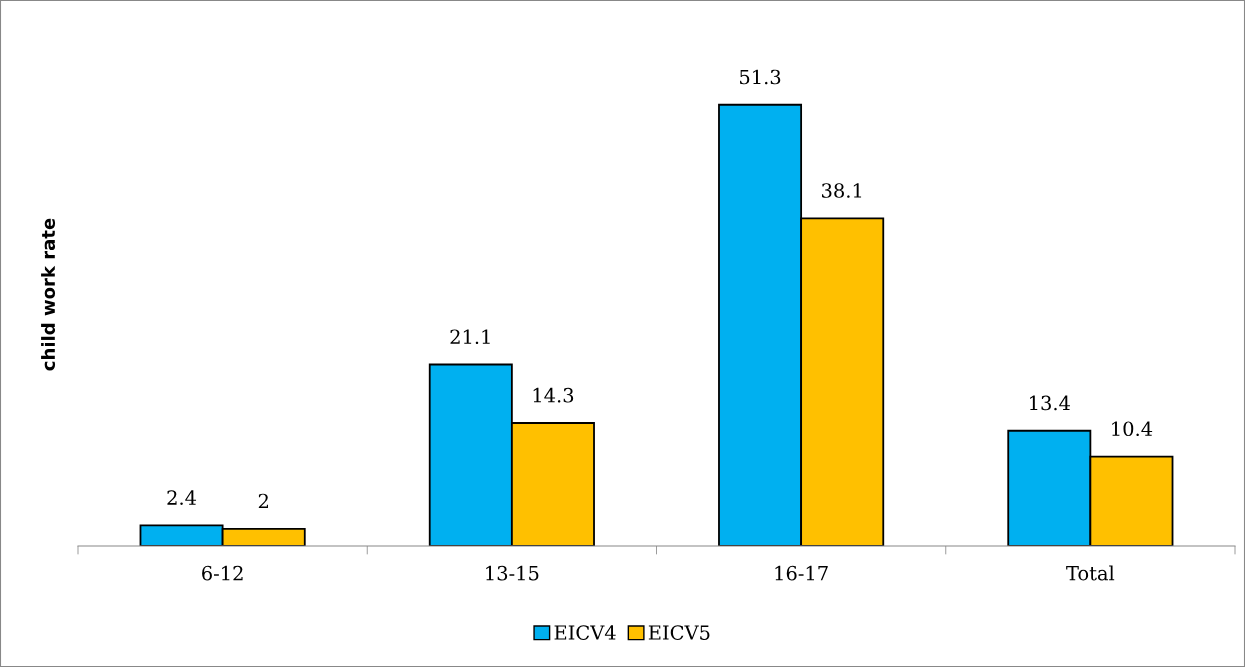 This screenshot has width=1245, height=667. I want to click on data-label: 21.1, so click(470, 337).